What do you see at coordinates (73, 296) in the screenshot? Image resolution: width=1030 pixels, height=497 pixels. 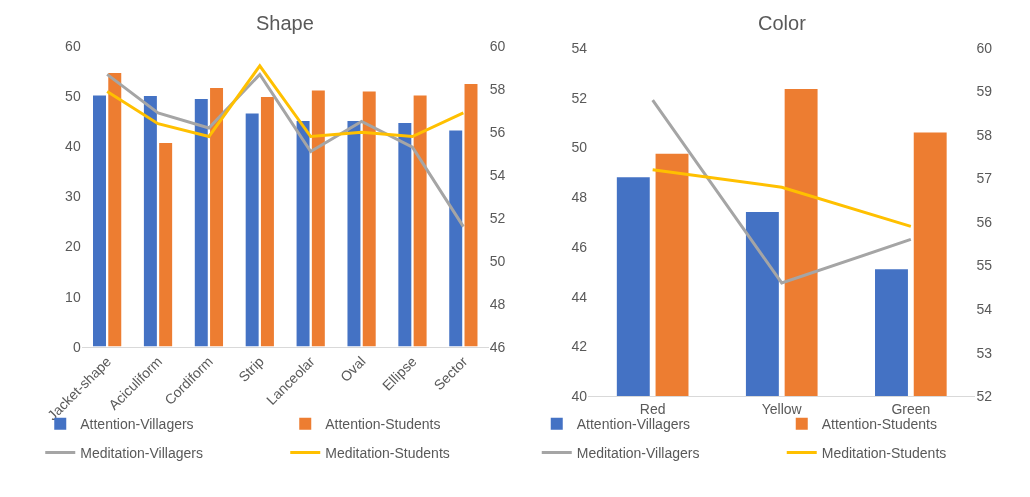 I see `y-tick-label: 10` at bounding box center [73, 296].